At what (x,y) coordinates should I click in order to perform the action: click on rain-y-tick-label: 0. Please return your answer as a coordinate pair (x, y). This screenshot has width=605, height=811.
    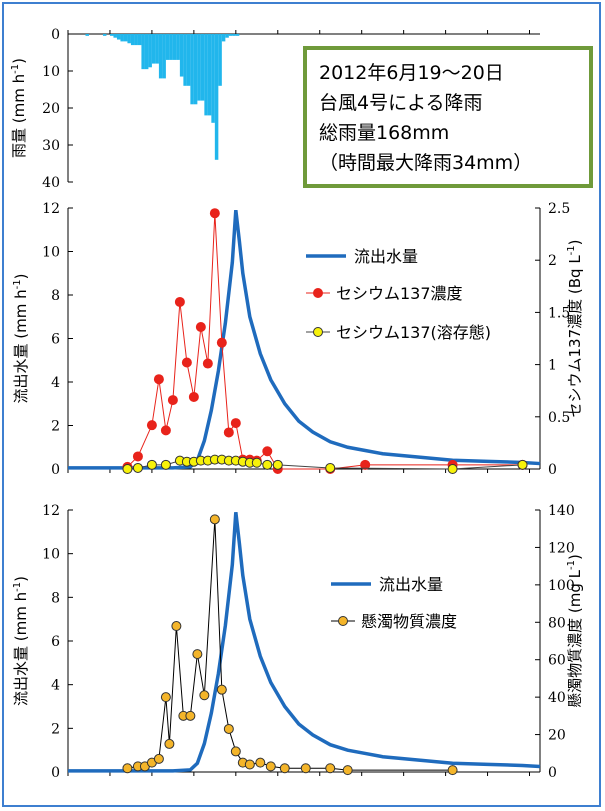
    Looking at the image, I should click on (55, 35).